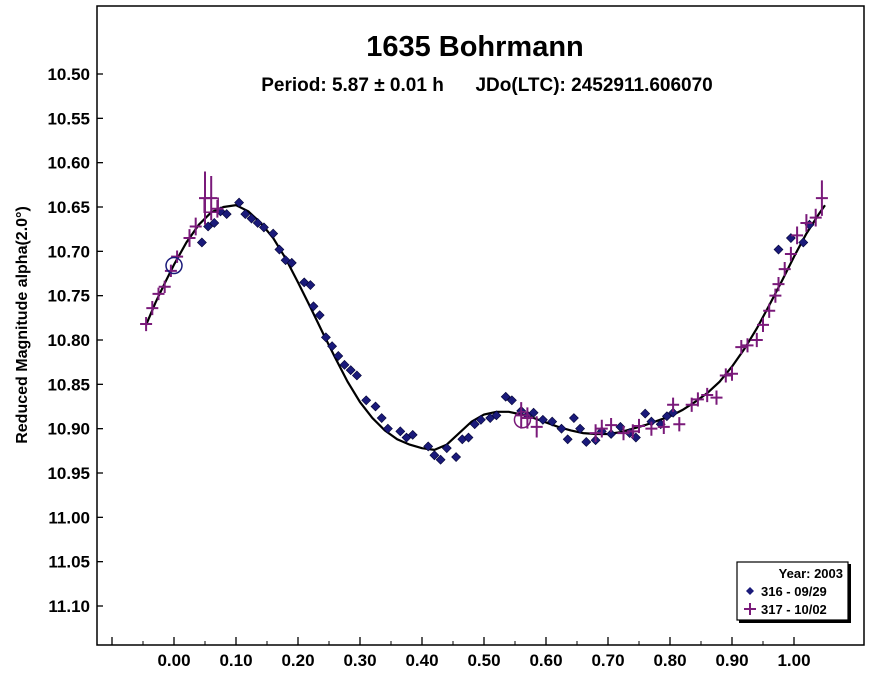  I want to click on y-tick-label: 10.80, so click(68, 340).